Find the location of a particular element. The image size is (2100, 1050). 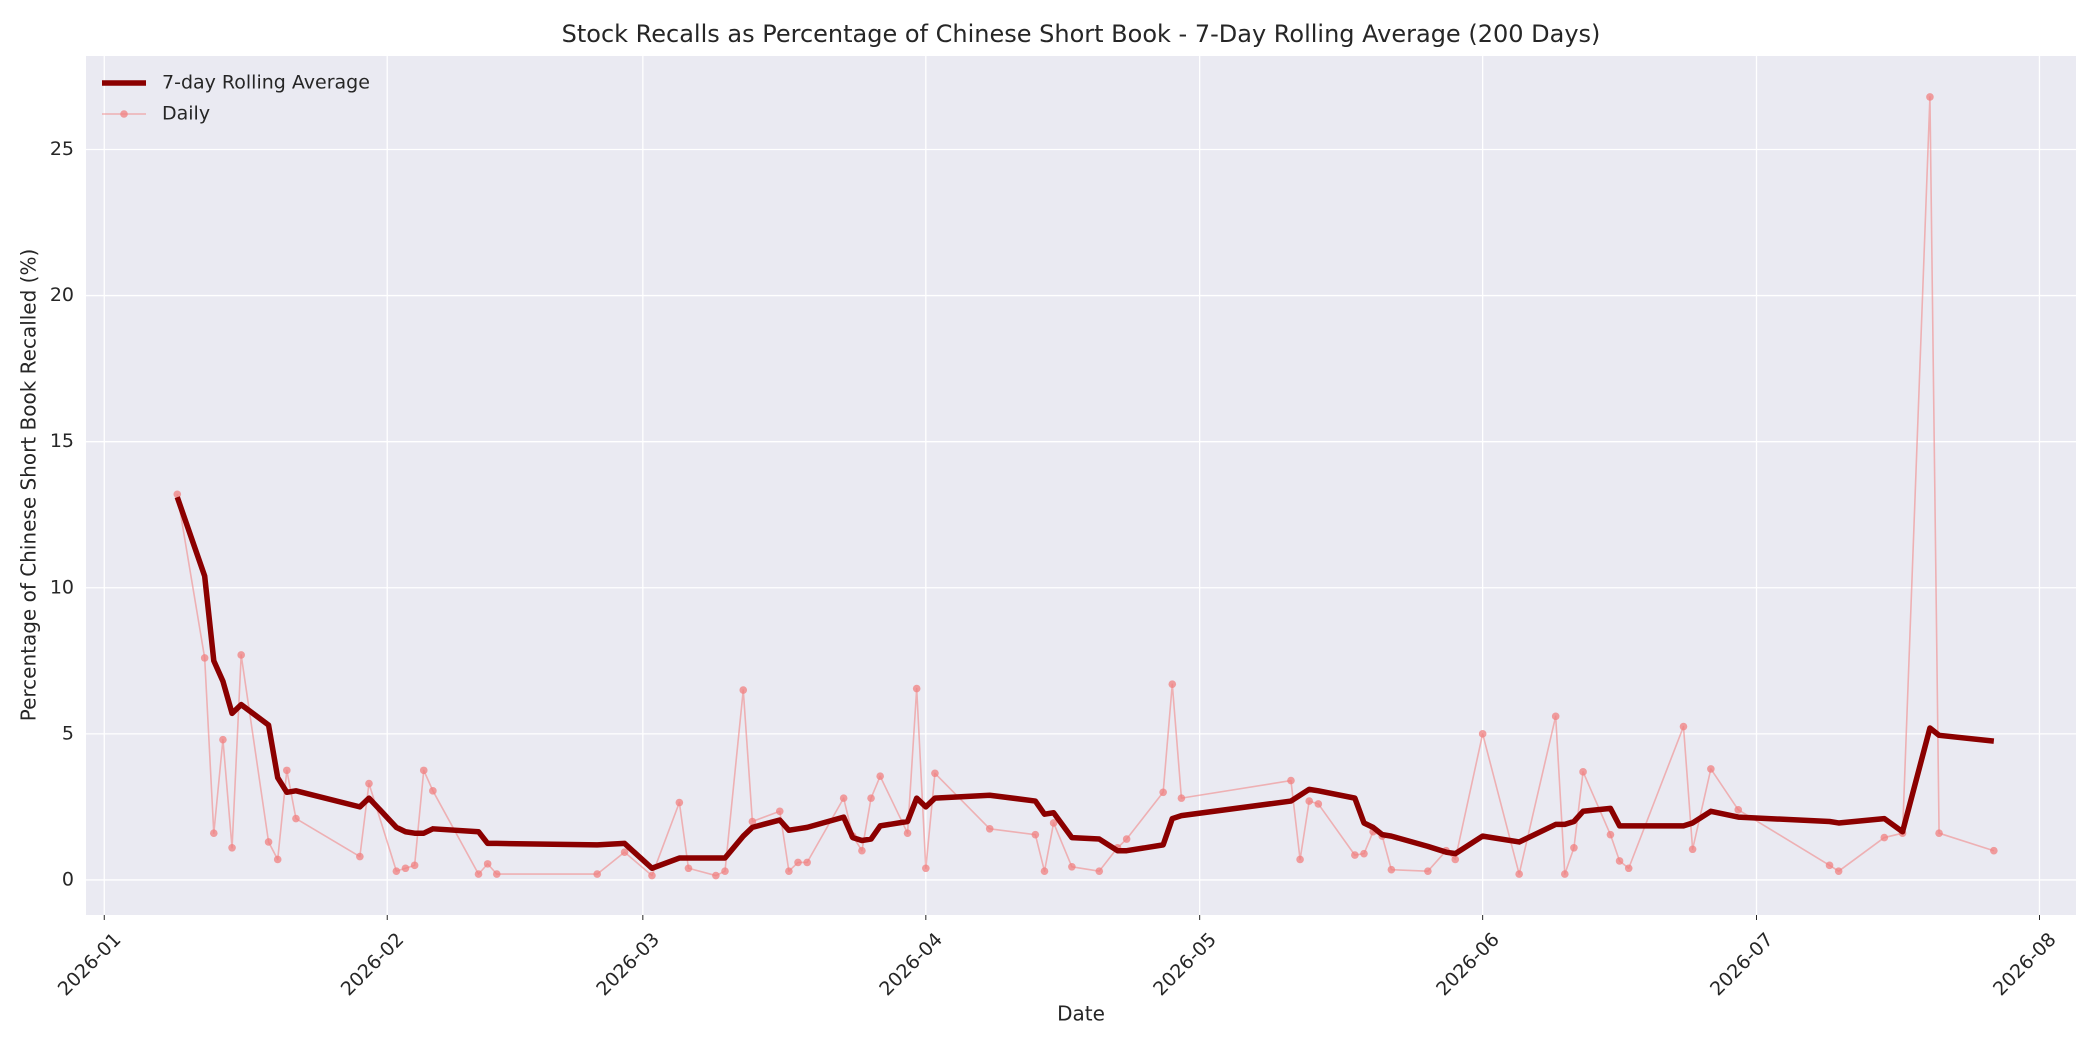

y-tick-label: 10 is located at coordinates (62, 587).